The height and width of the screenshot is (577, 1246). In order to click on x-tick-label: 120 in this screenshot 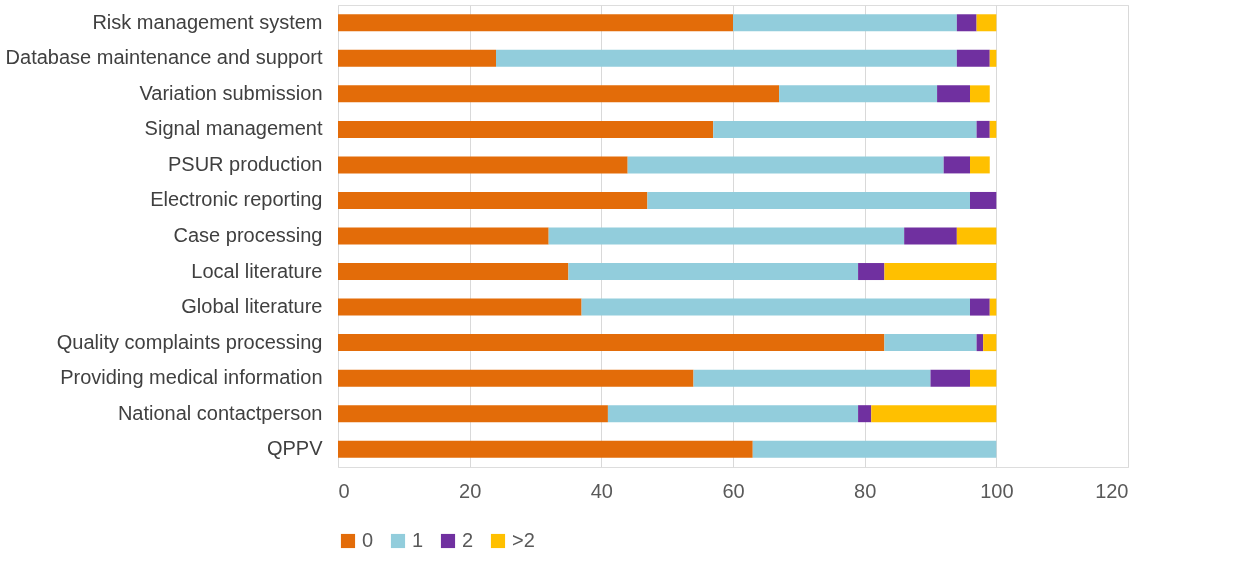, I will do `click(1112, 490)`.